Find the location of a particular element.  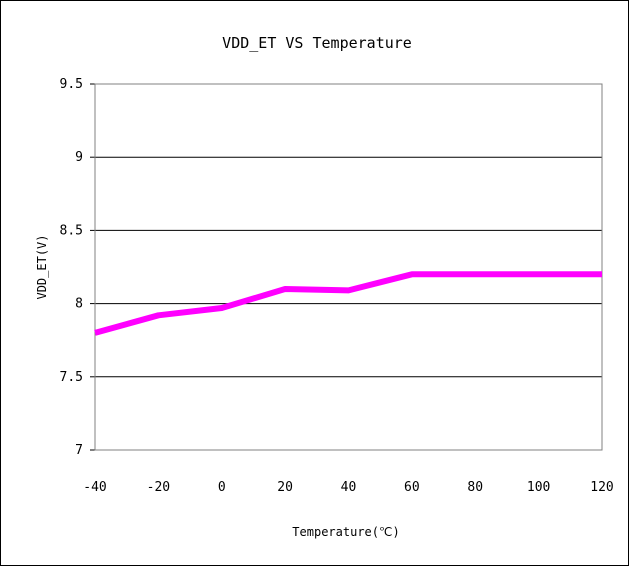

x-tick-label: 100 is located at coordinates (538, 487).